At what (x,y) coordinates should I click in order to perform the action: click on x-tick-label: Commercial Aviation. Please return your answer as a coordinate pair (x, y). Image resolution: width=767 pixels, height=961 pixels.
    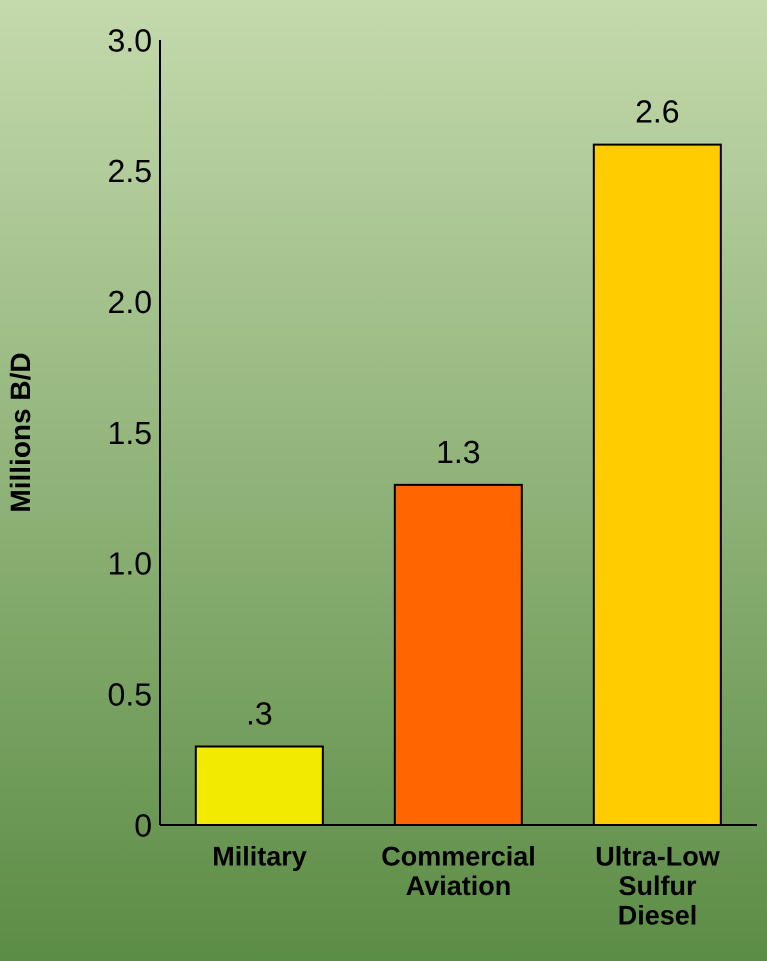
    Looking at the image, I should click on (458, 871).